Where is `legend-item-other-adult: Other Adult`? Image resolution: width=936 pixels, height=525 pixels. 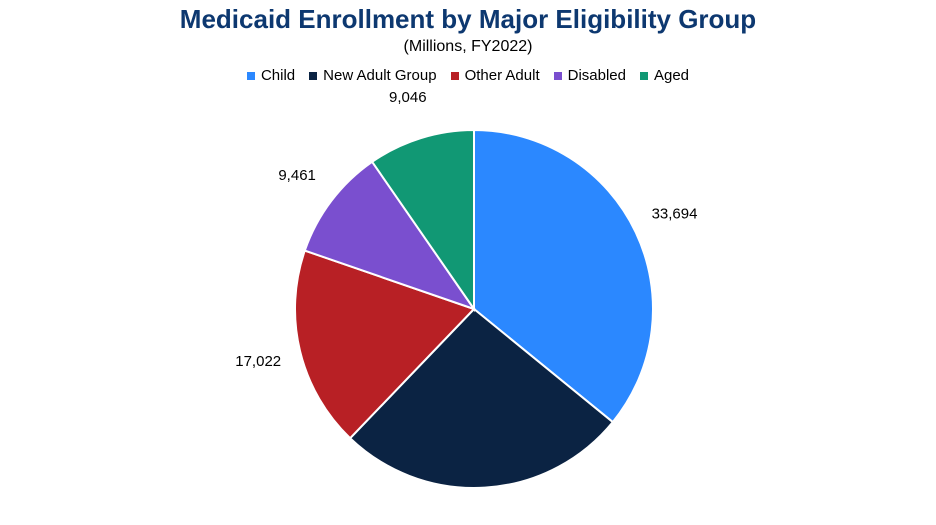
legend-item-other-adult: Other Adult is located at coordinates (495, 75).